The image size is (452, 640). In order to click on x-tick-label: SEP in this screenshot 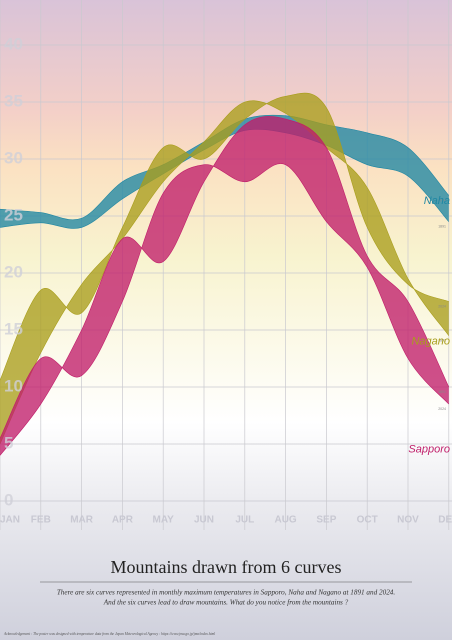, I will do `click(326, 520)`.